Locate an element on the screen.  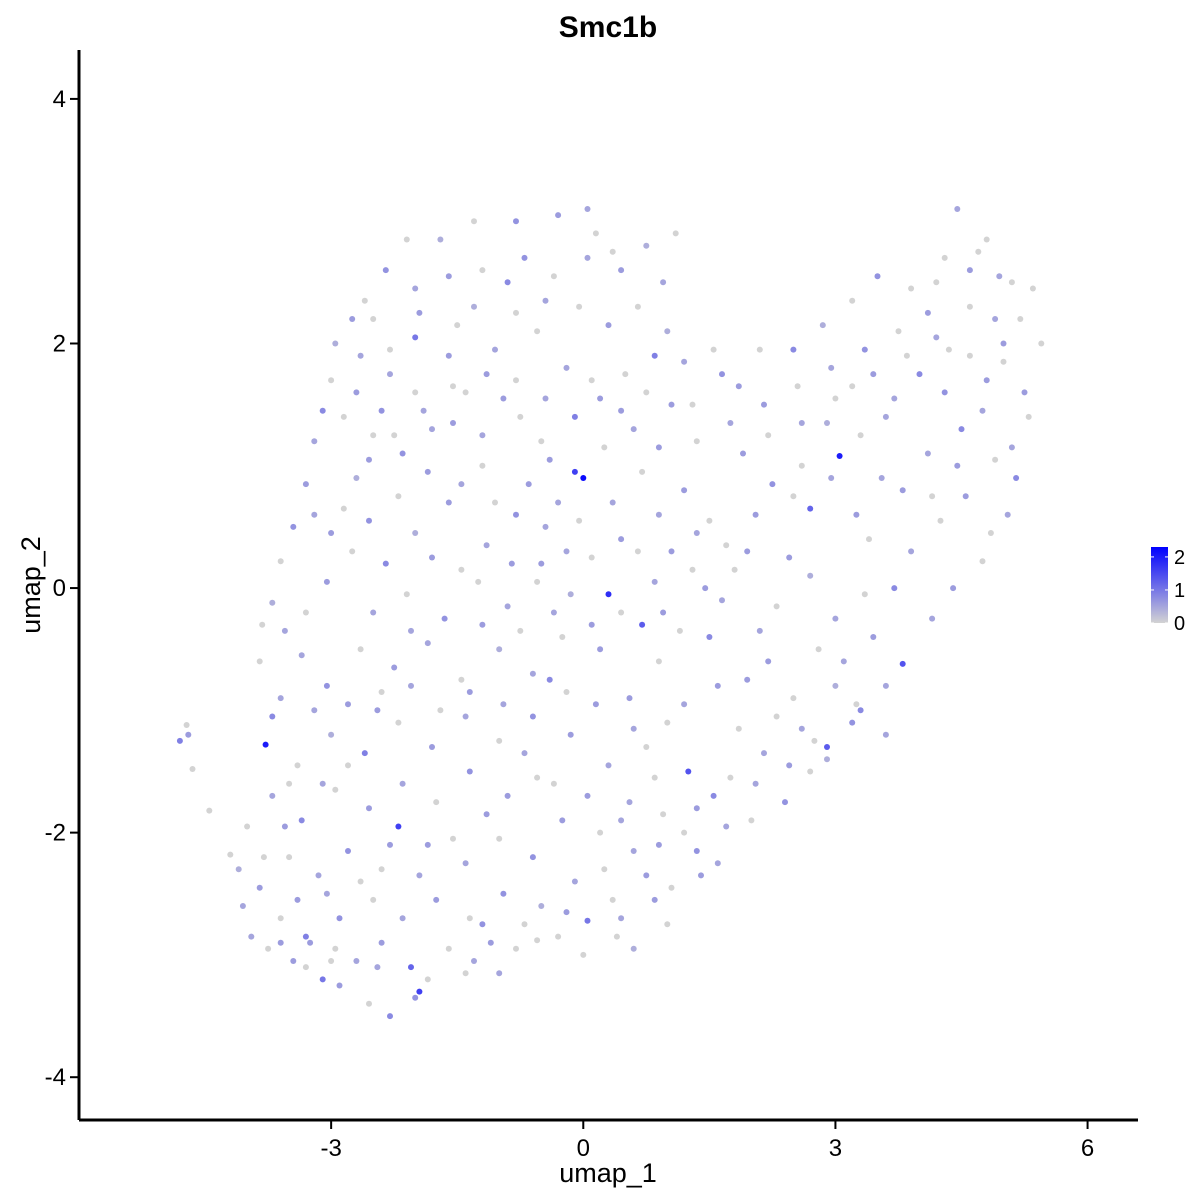
y-tick-label: -4 is located at coordinates (55, 1077).